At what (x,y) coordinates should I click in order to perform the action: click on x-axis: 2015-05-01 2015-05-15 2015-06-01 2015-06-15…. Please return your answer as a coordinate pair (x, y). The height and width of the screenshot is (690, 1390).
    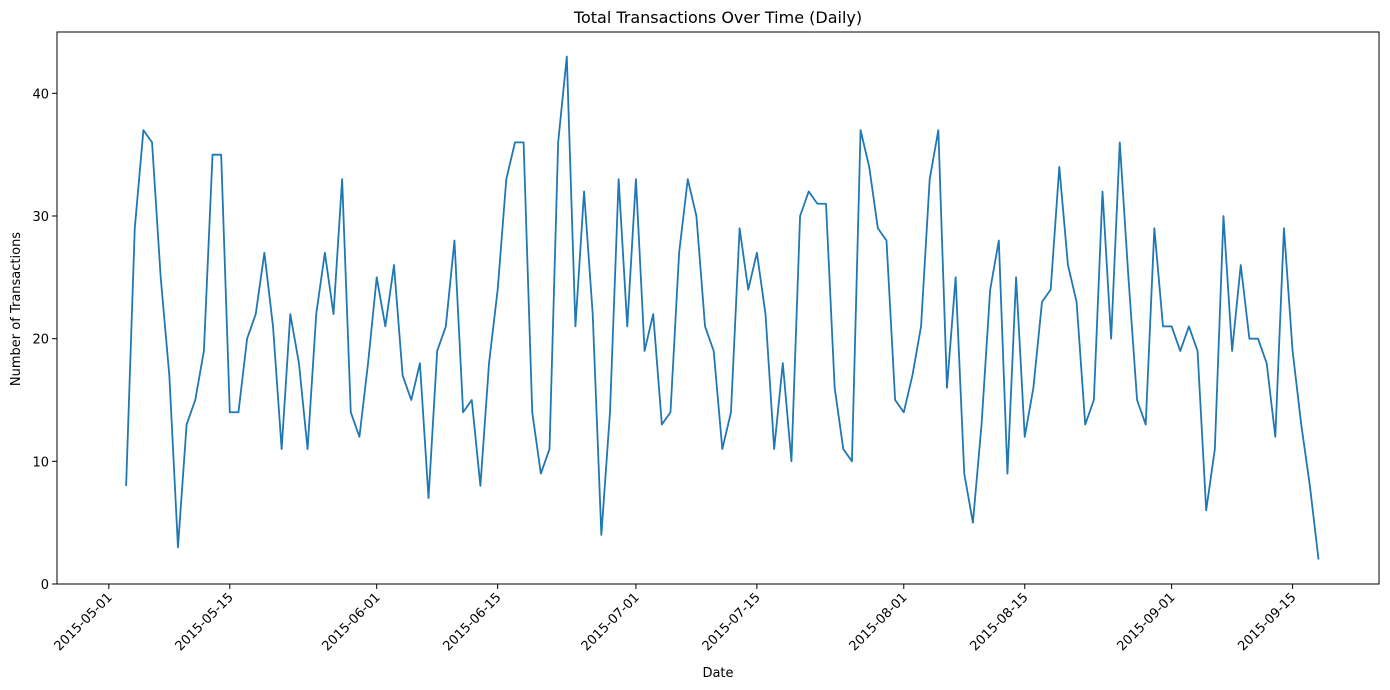
    Looking at the image, I should click on (675, 619).